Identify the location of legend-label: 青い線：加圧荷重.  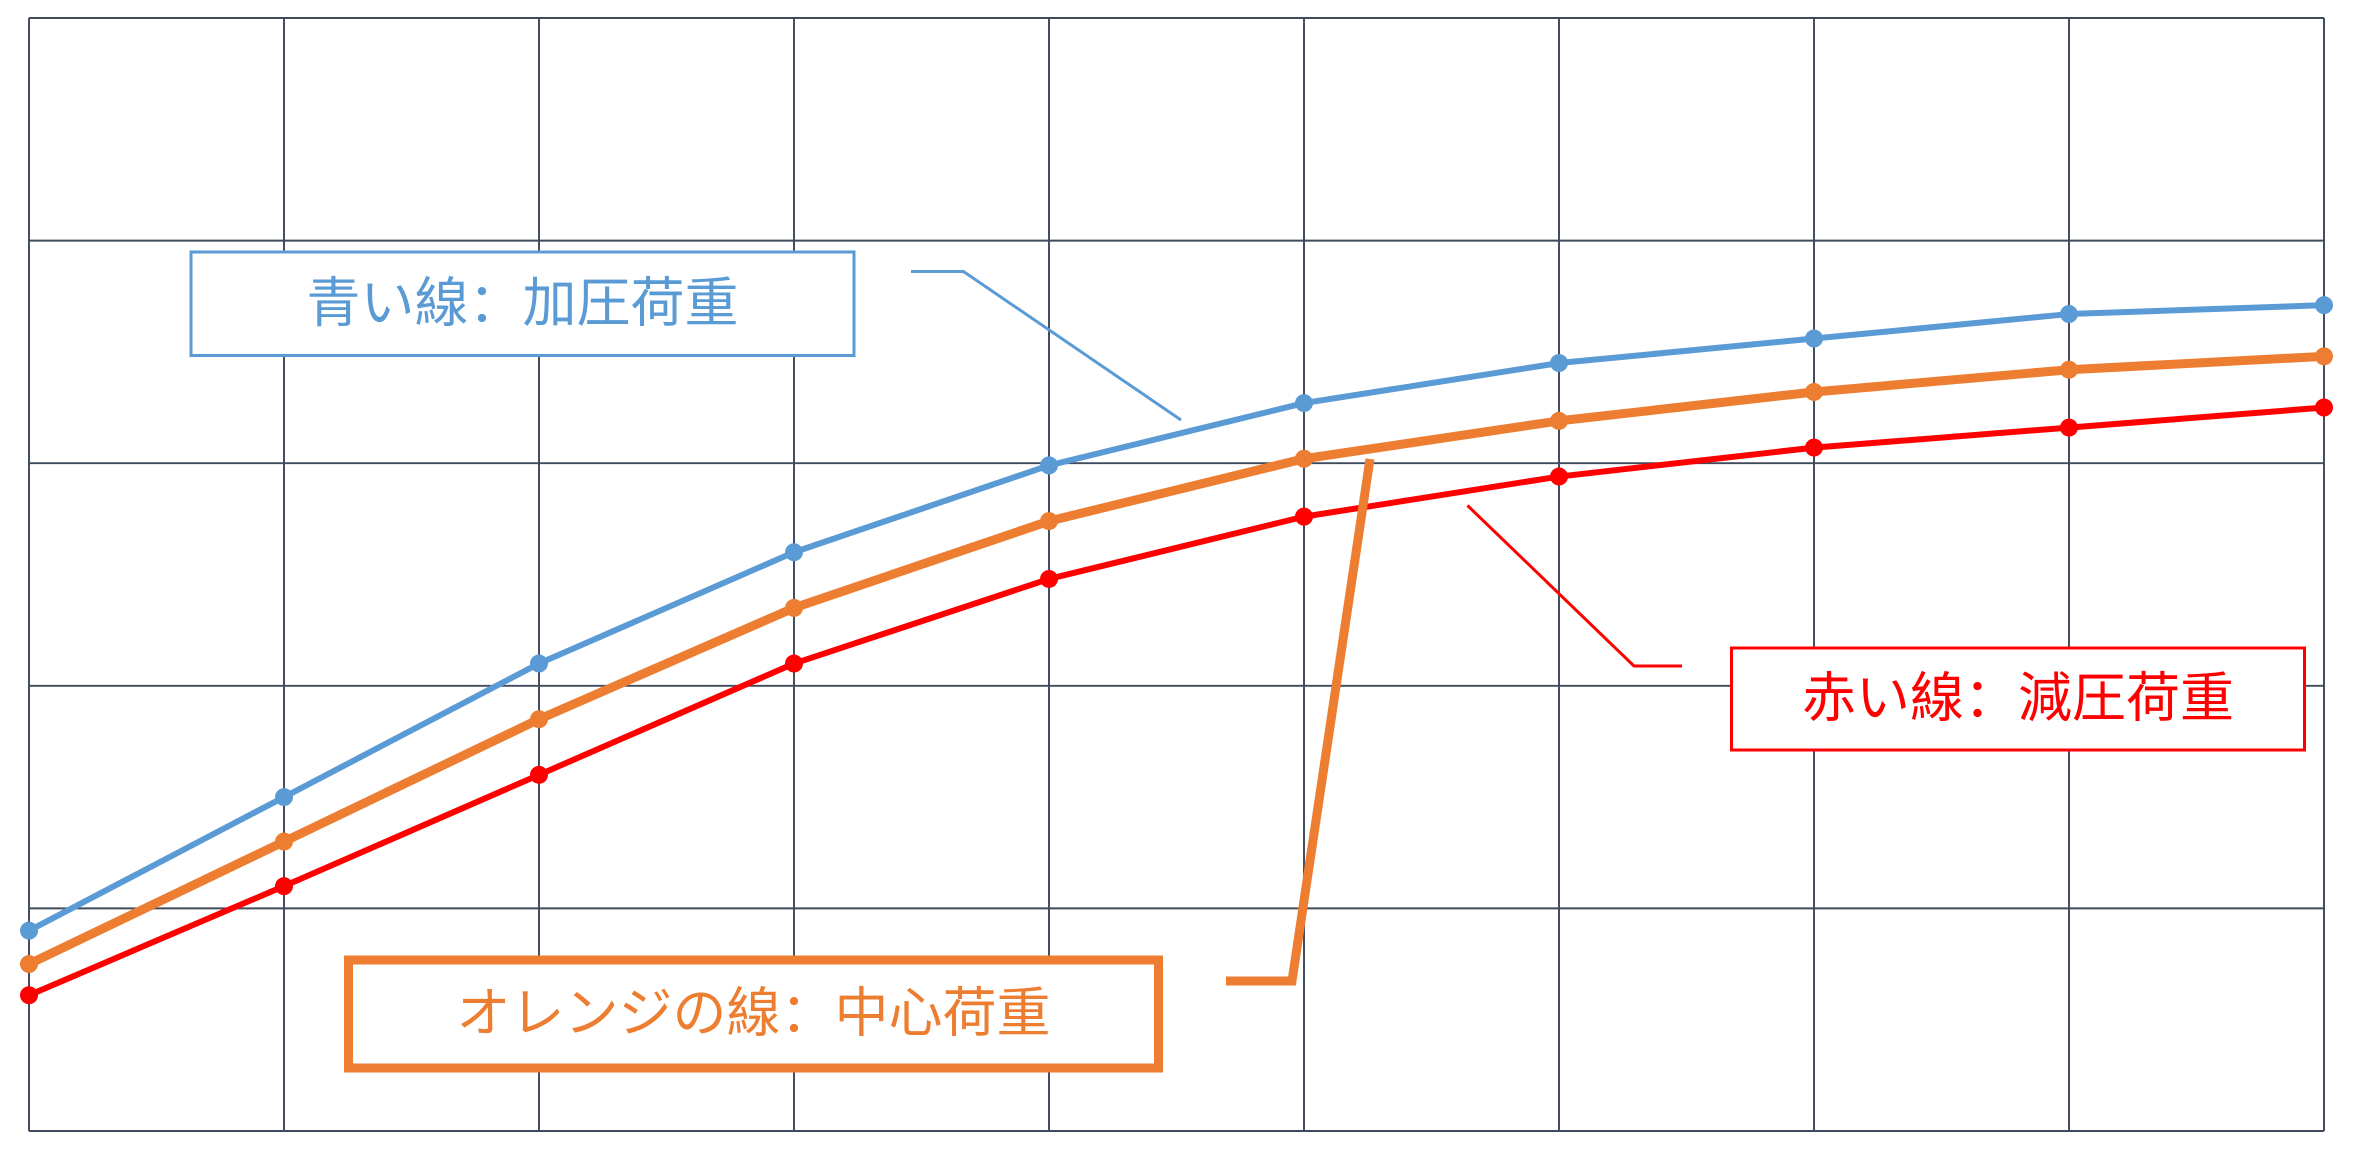
(523, 302).